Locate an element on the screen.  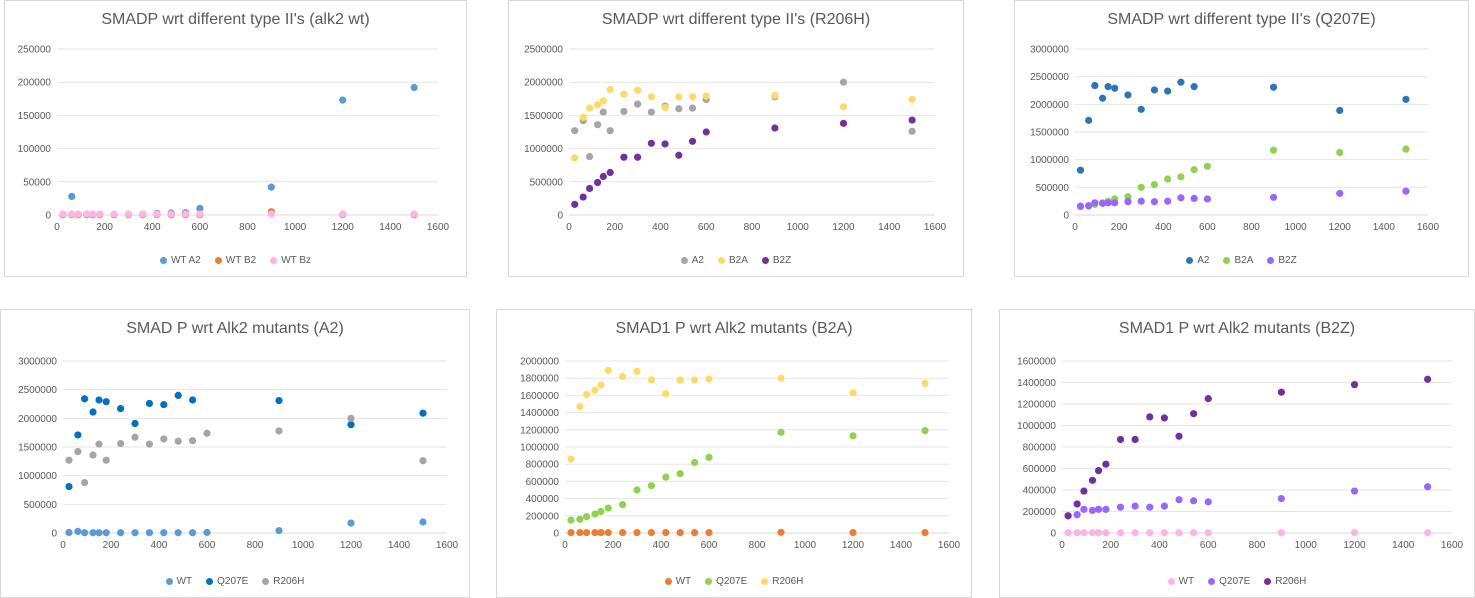
y-tick-label: 1500000 is located at coordinates (1049, 133).